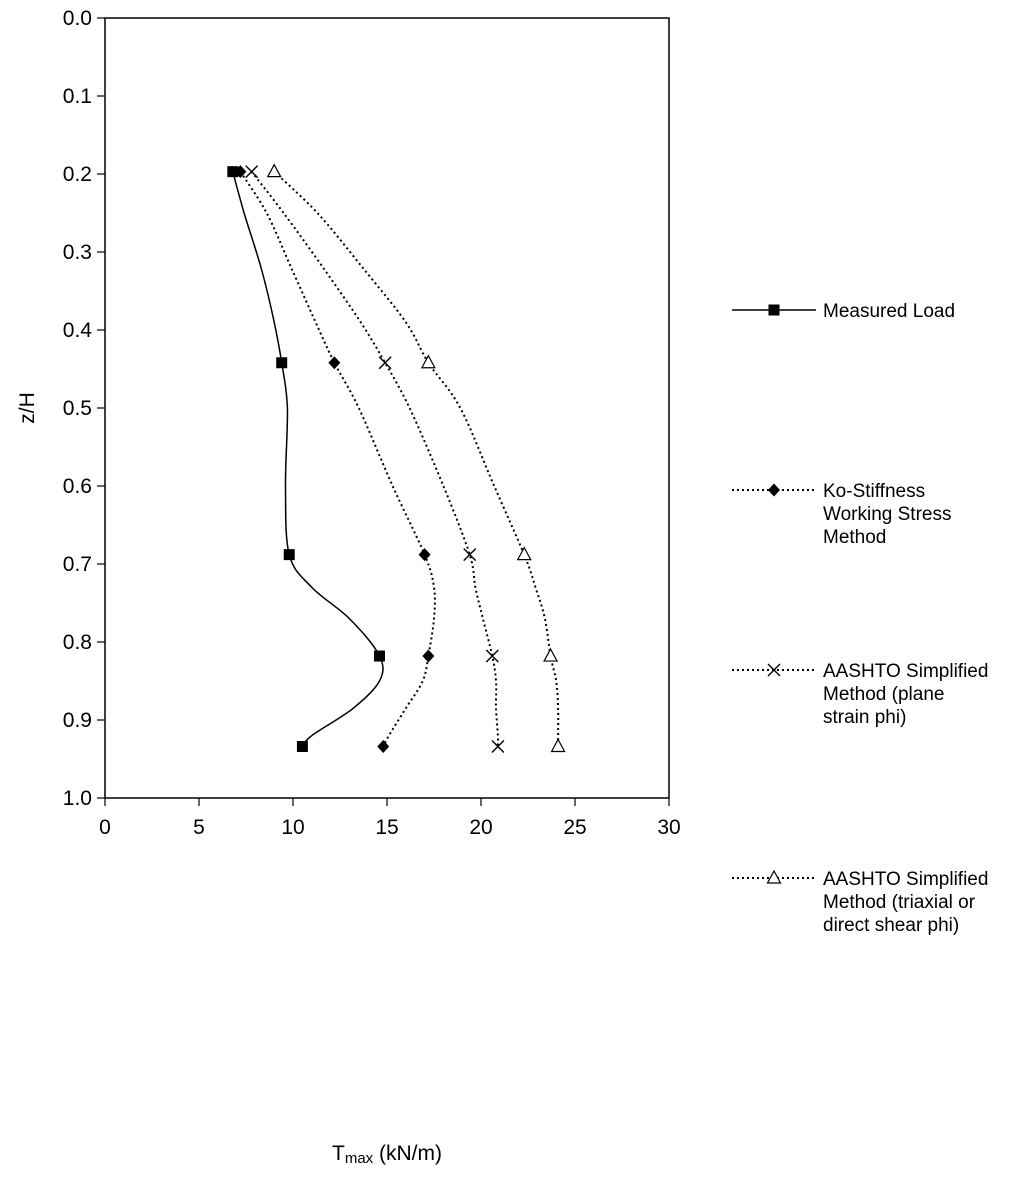 The height and width of the screenshot is (1181, 1013). What do you see at coordinates (77, 252) in the screenshot?
I see `y-tick-label: 0.3` at bounding box center [77, 252].